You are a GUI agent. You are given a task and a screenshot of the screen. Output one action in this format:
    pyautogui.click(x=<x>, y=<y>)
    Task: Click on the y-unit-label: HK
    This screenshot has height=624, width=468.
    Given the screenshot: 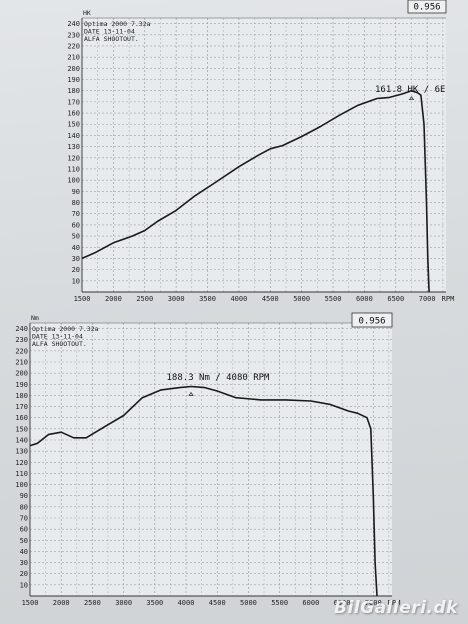 What is the action you would take?
    pyautogui.click(x=87, y=13)
    